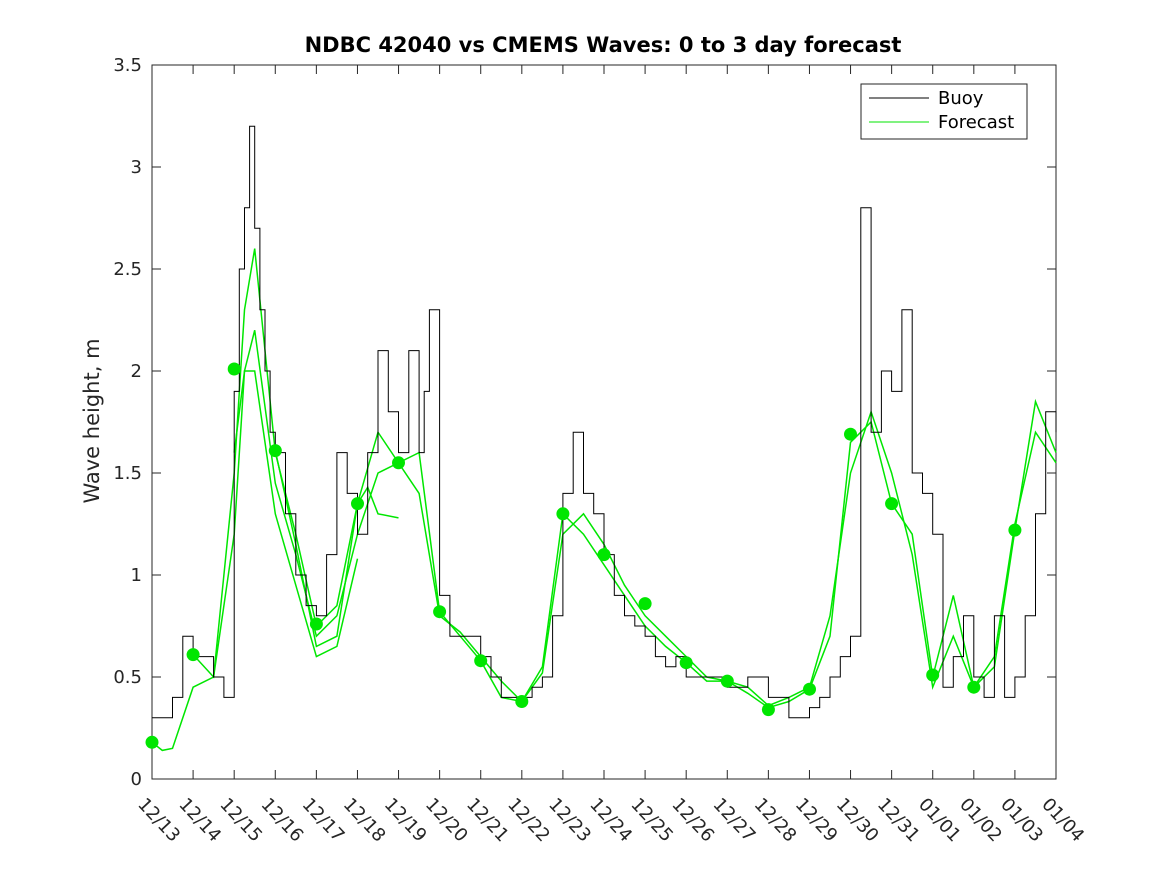 The width and height of the screenshot is (1167, 875). Describe the element at coordinates (127, 473) in the screenshot. I see `y-tick-label: 1.5` at that location.